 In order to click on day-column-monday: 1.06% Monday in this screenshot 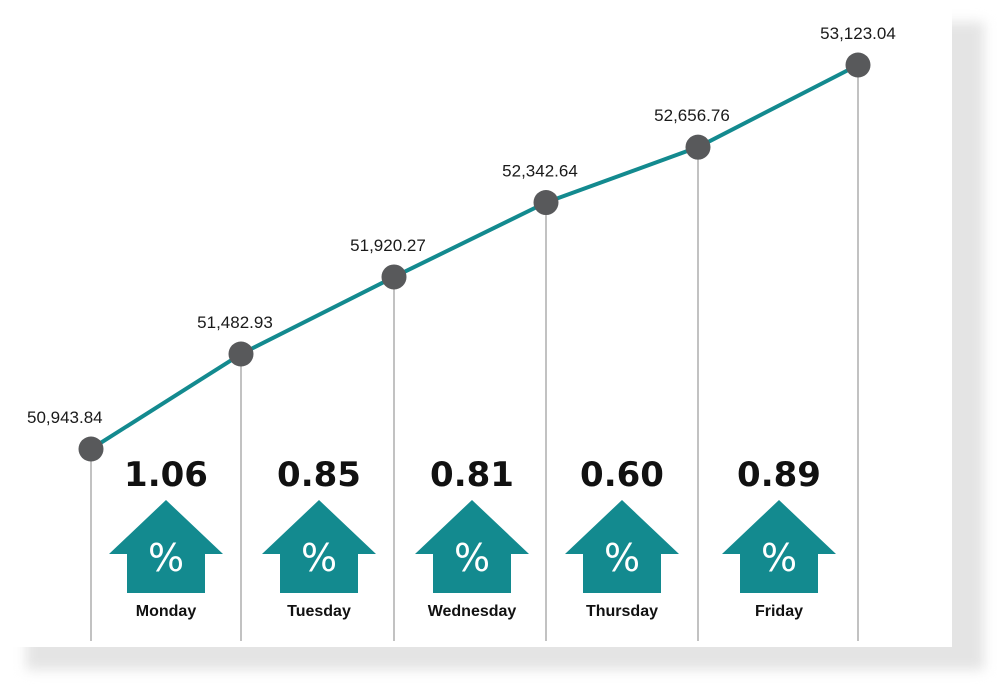, I will do `click(166, 537)`.